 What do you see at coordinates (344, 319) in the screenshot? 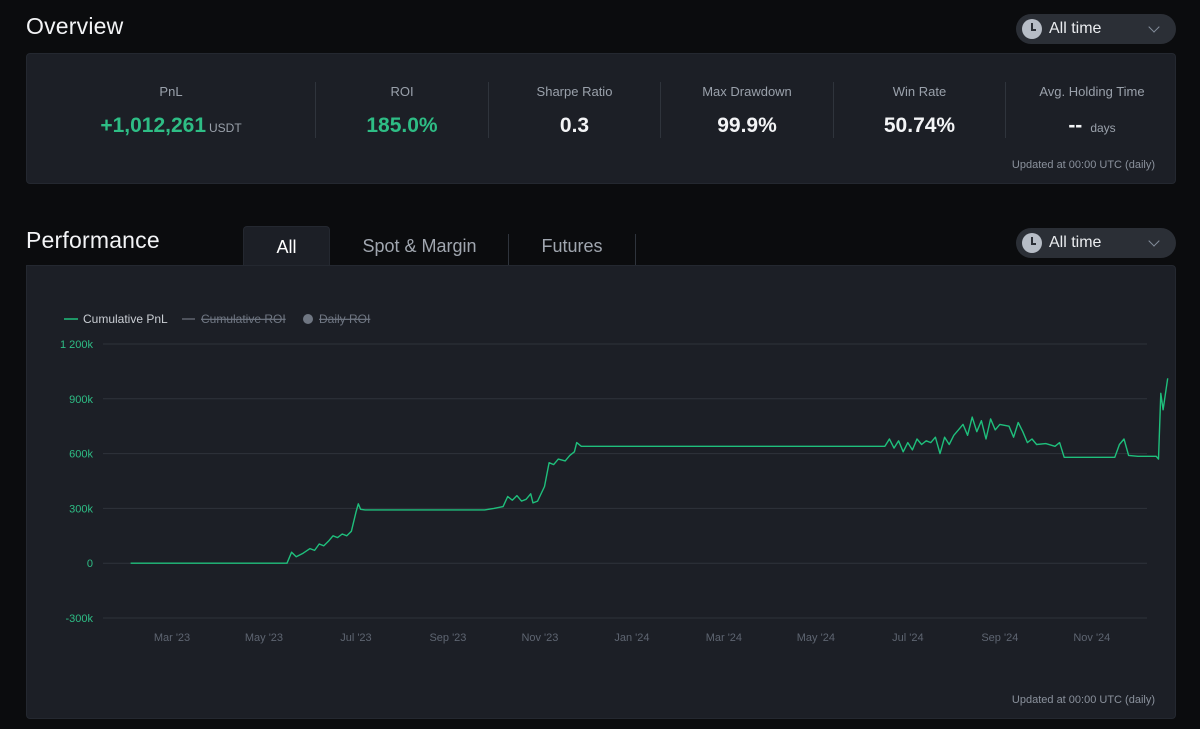
I see `legend-label-daily-roi: Daily ROI` at bounding box center [344, 319].